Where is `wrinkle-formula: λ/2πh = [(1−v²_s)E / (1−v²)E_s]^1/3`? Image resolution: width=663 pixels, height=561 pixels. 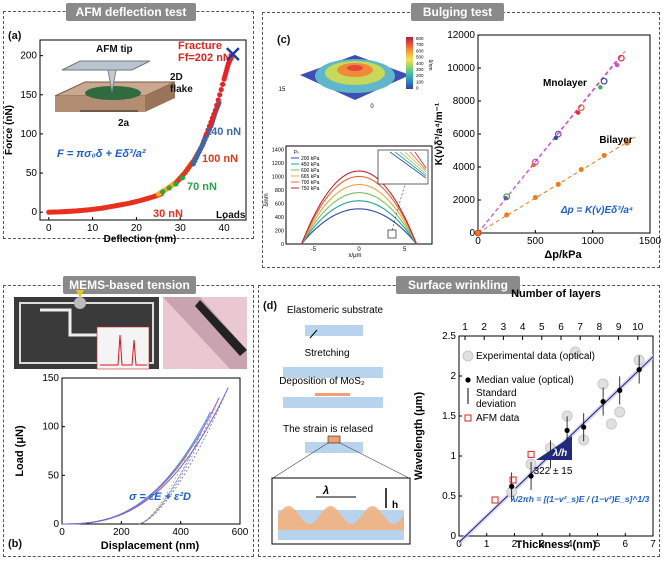 wrinkle-formula: λ/2πh = [(1−v²_s)E / (1−v²)E_s]^1/3 is located at coordinates (580, 499).